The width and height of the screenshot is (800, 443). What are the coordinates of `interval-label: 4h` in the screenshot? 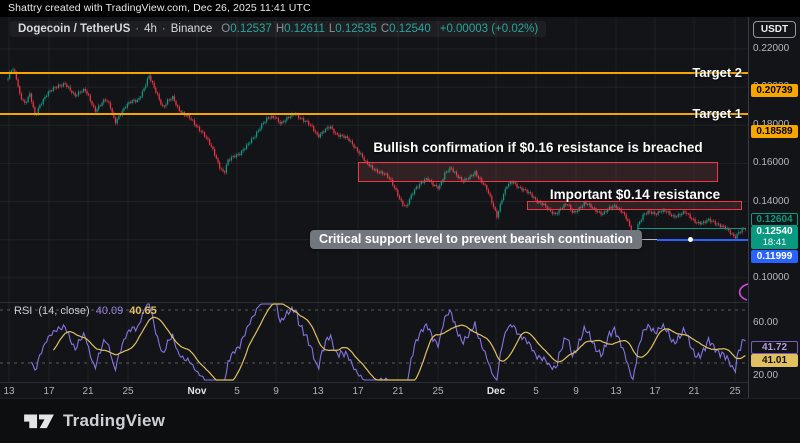 It's located at (150, 29).